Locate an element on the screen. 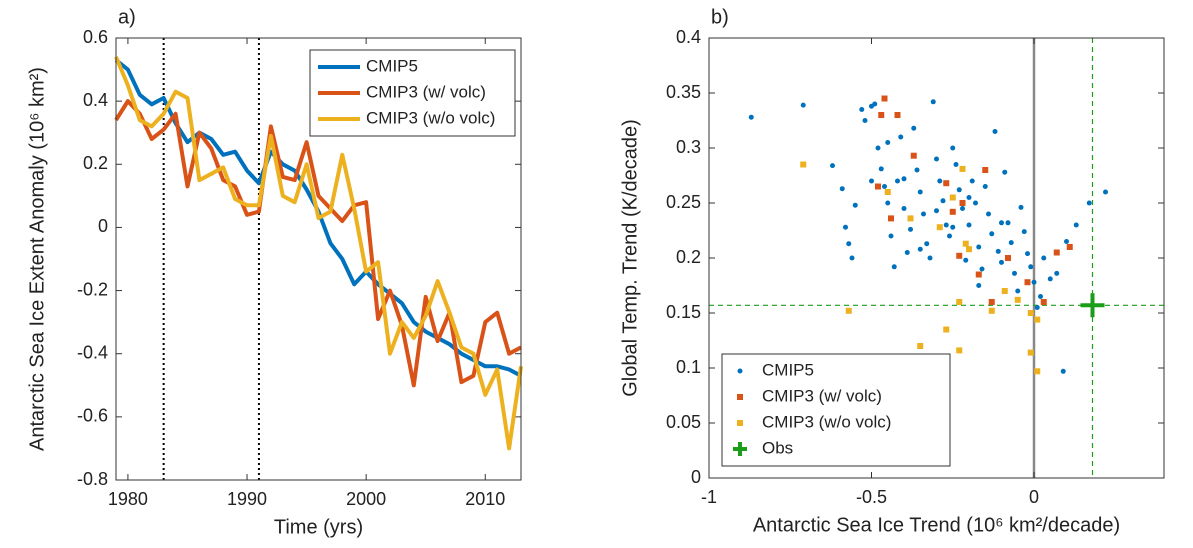 The image size is (1193, 548). x-tick-label: 1990 is located at coordinates (247, 499).